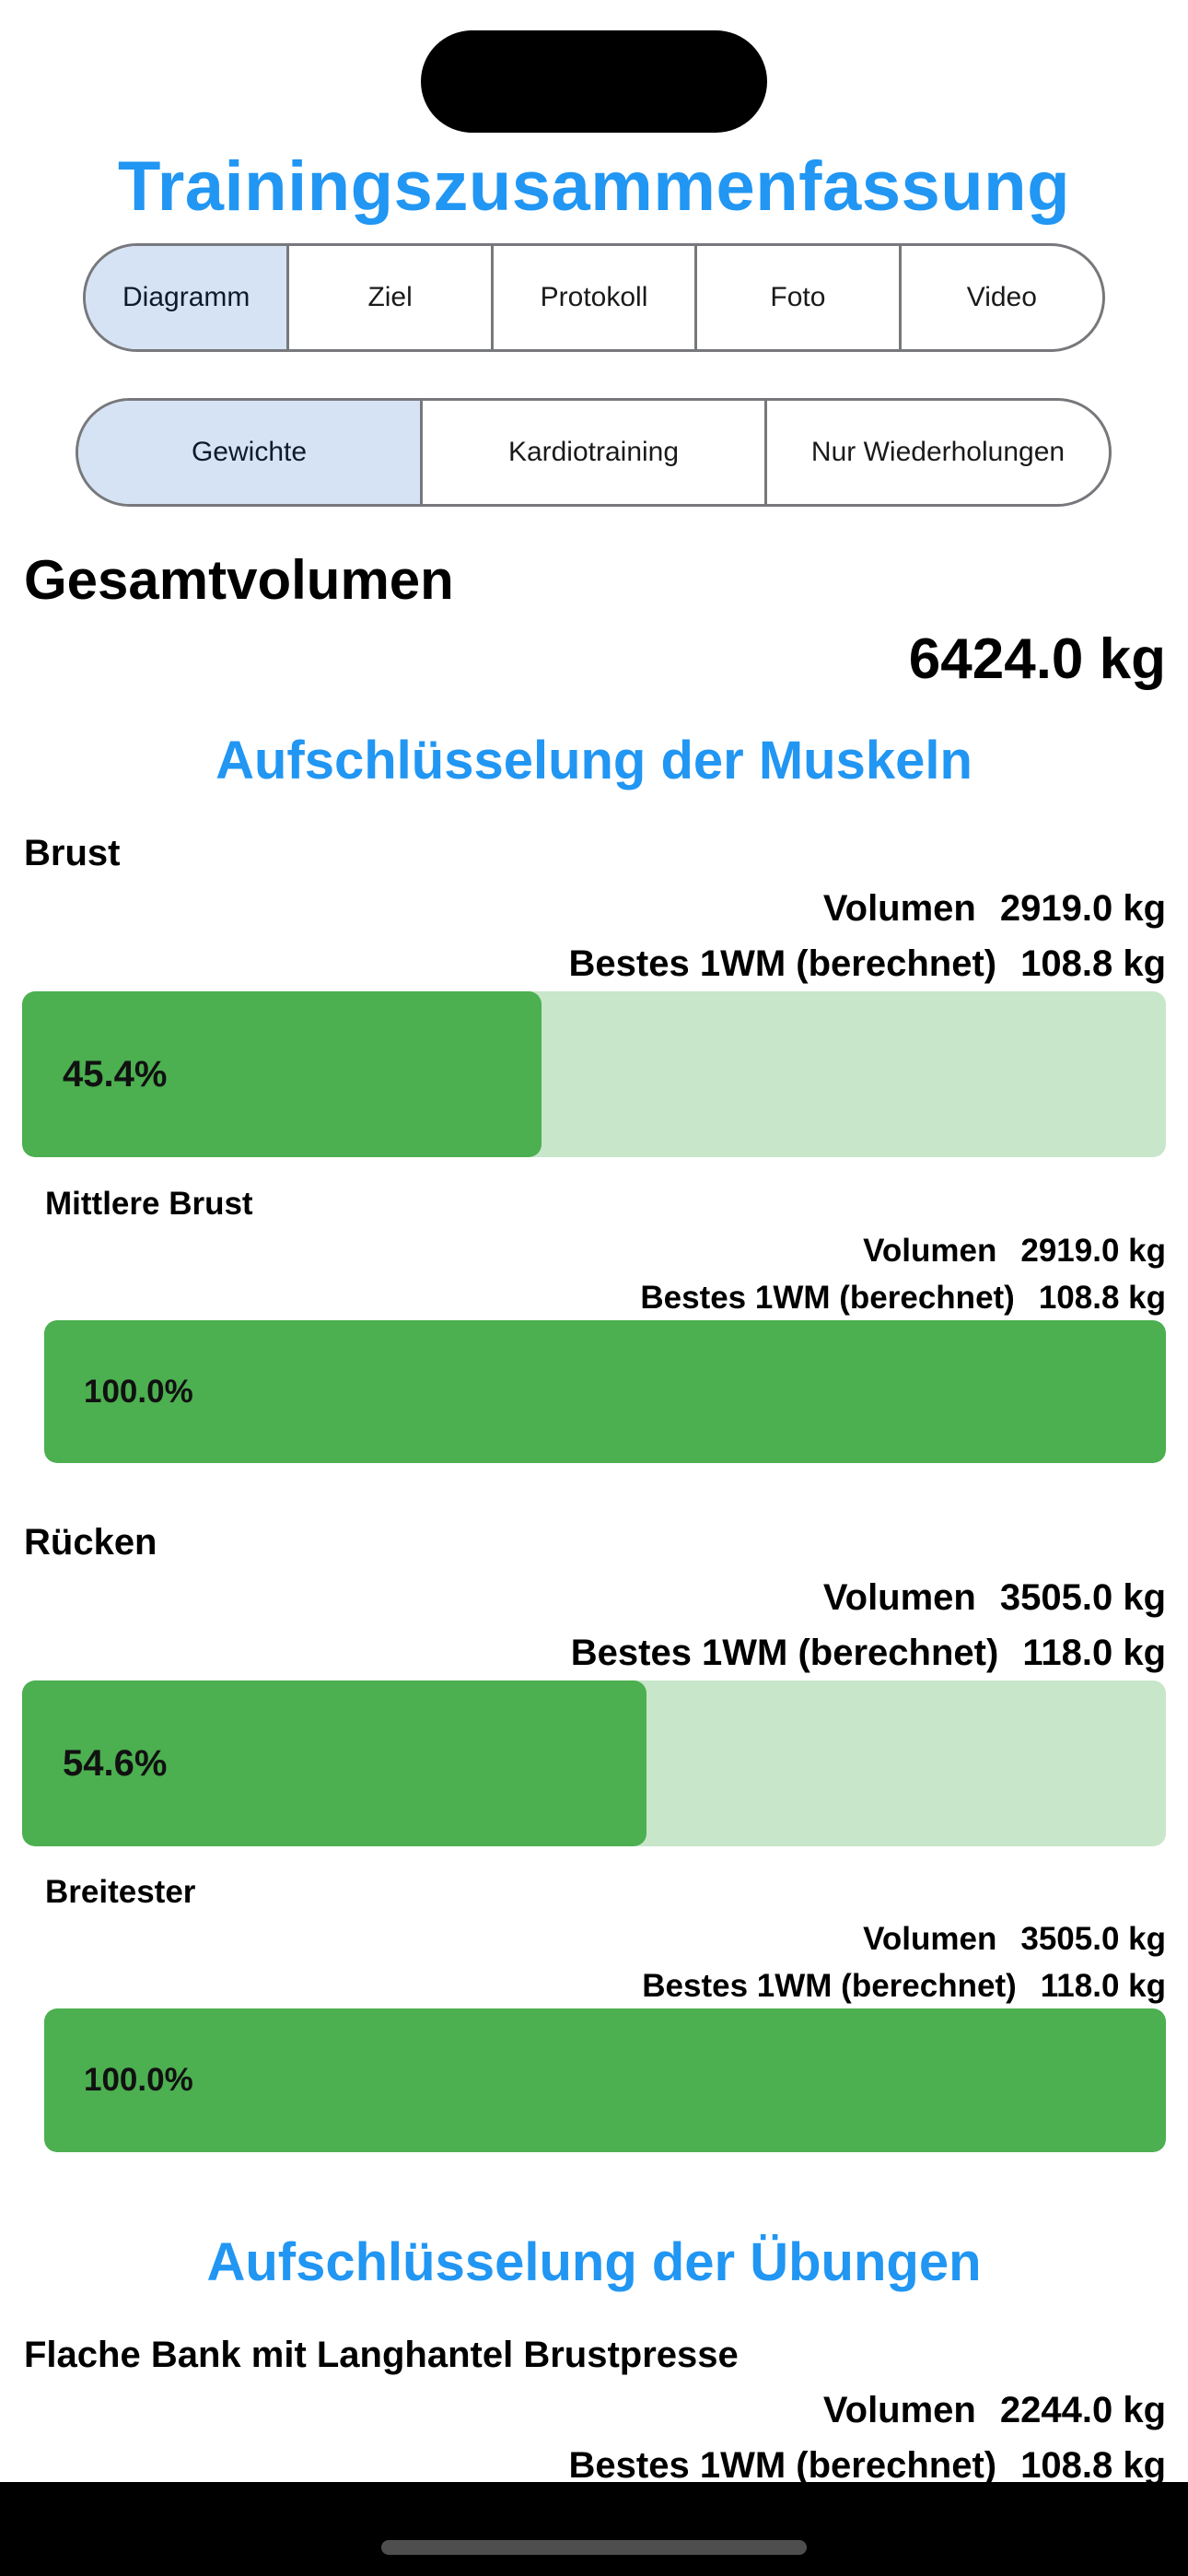 The image size is (1188, 2576). Describe the element at coordinates (90, 1542) in the screenshot. I see `muscle-group-name: Rücken` at that location.